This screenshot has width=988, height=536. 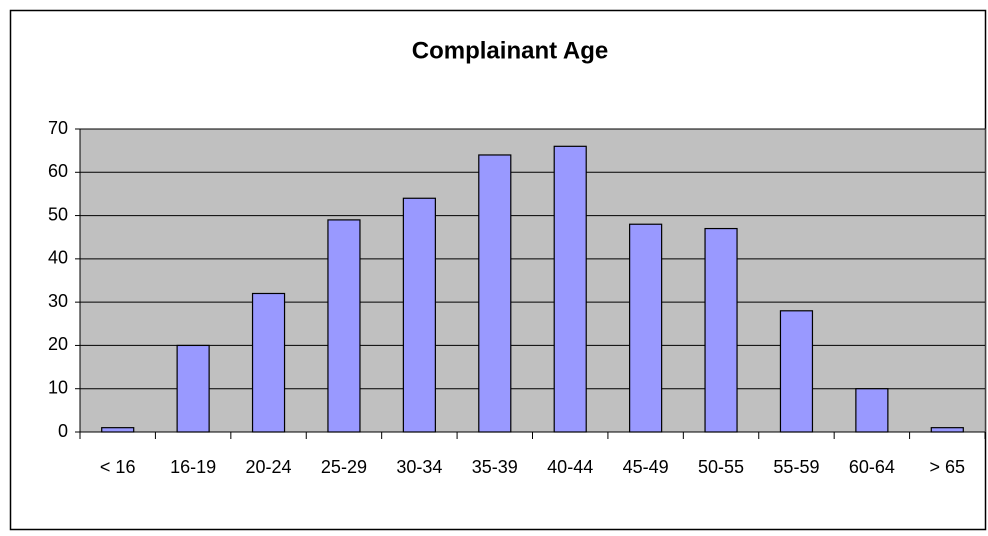 I want to click on x-tick-label: 50-55, so click(x=721, y=467).